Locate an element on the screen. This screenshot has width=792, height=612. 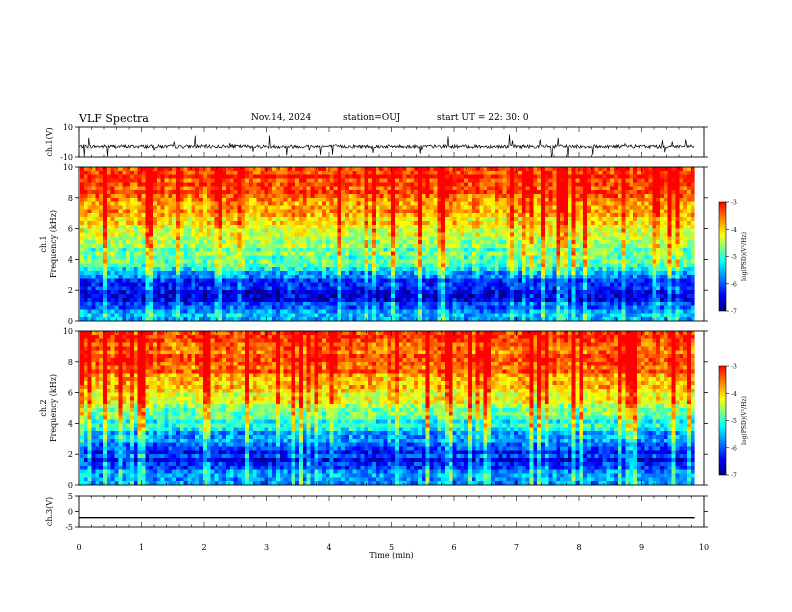
x-tick-label: 10 is located at coordinates (704, 547).